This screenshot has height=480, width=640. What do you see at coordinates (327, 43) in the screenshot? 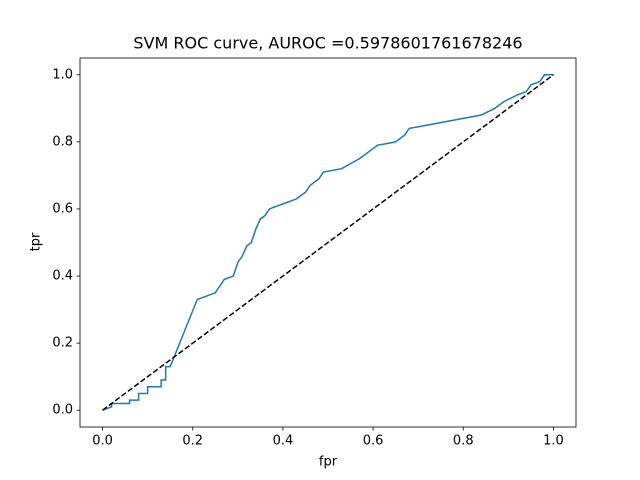
I see `chart-title: SVM ROC curve, AUROC =0.5978601761678246` at bounding box center [327, 43].